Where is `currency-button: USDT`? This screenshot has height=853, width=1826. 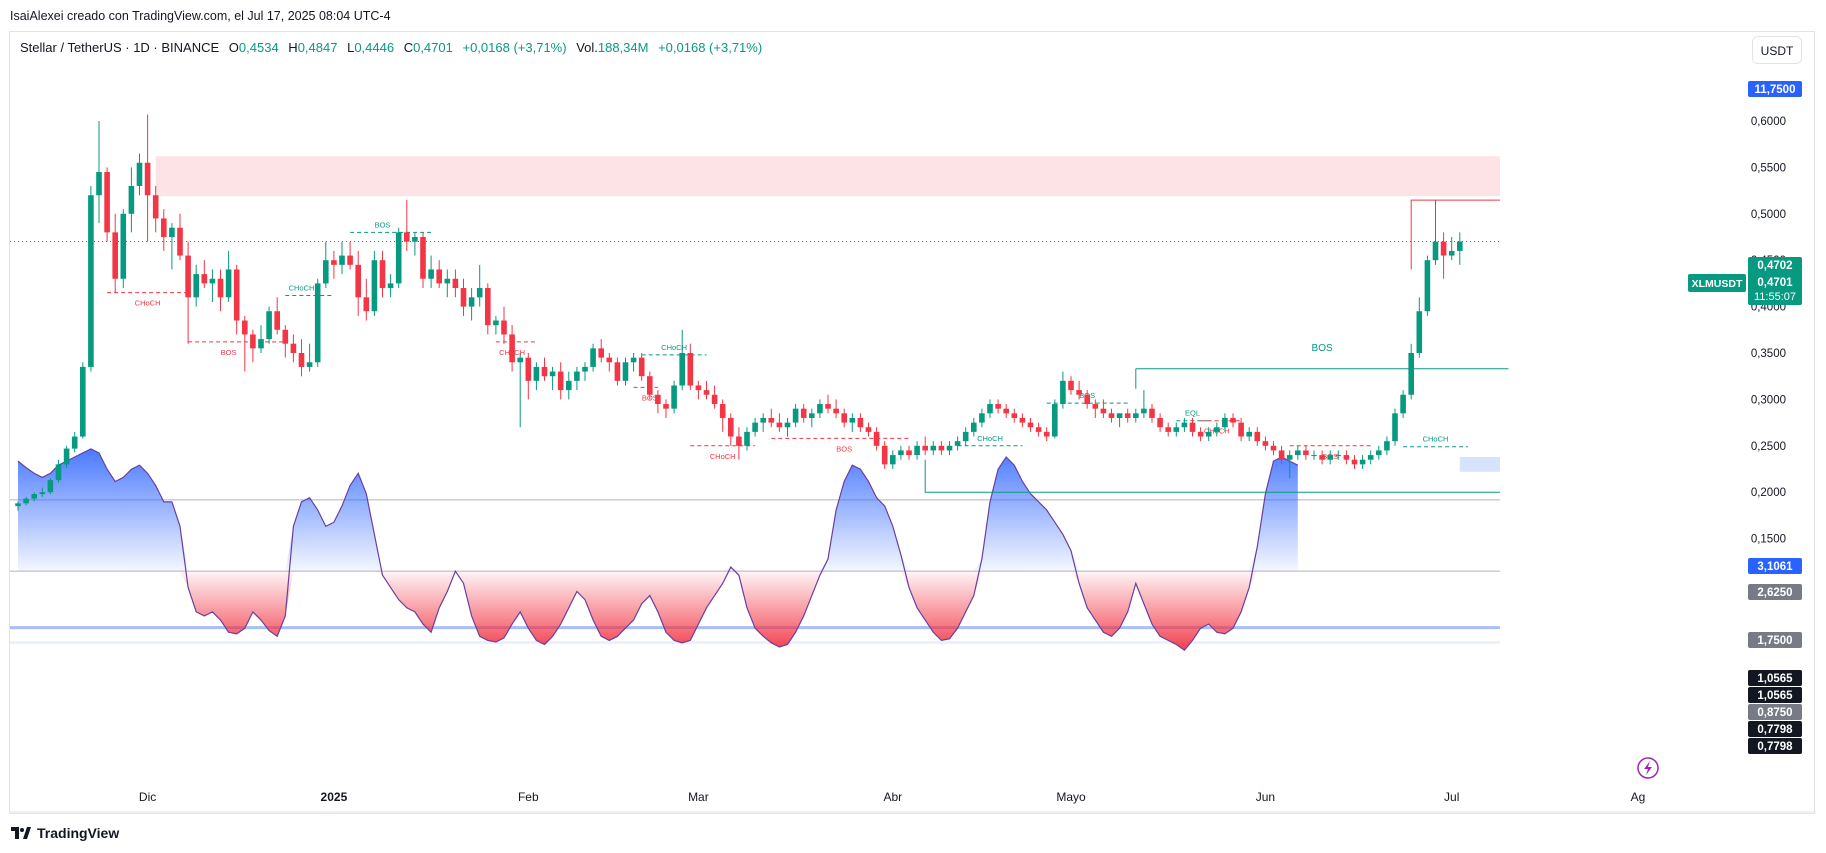 currency-button: USDT is located at coordinates (1777, 50).